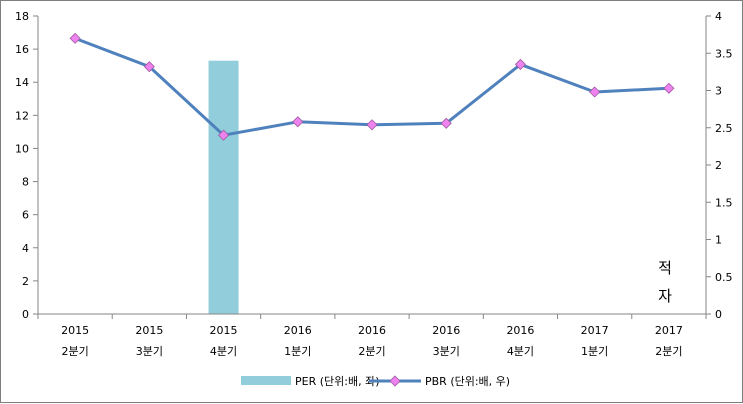  I want to click on right-tick-label-6: 3, so click(718, 91).